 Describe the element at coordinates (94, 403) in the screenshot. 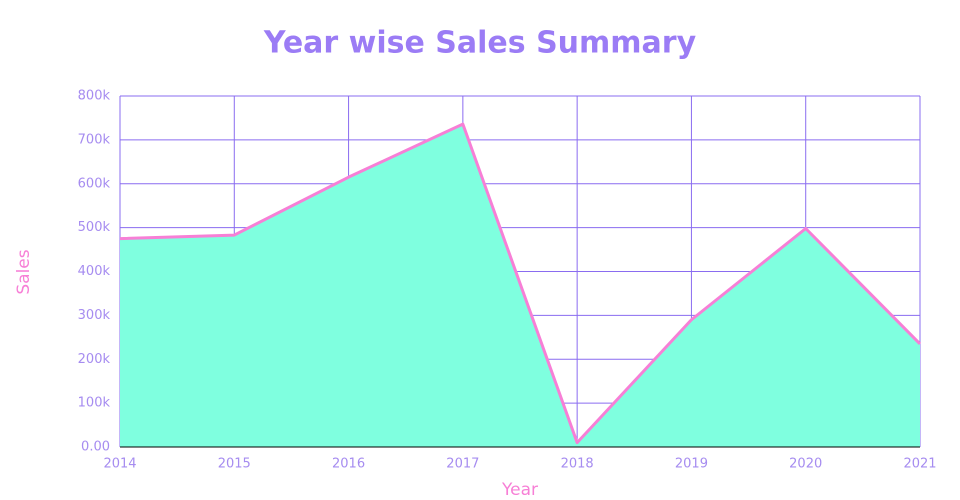

I see `y-tick-label: 100k` at that location.